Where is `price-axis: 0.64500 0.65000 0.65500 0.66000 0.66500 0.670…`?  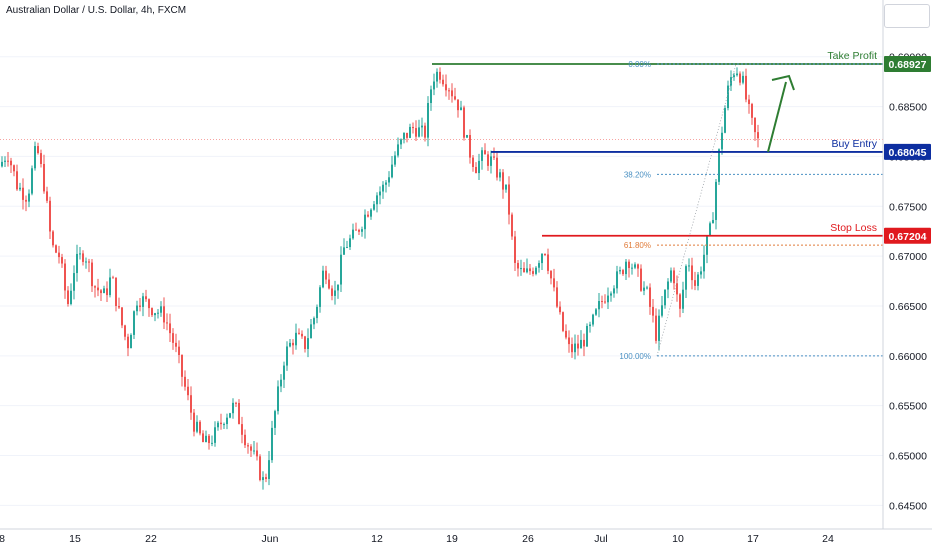 price-axis: 0.64500 0.65000 0.65500 0.66000 0.66500 0.670… is located at coordinates (908, 282).